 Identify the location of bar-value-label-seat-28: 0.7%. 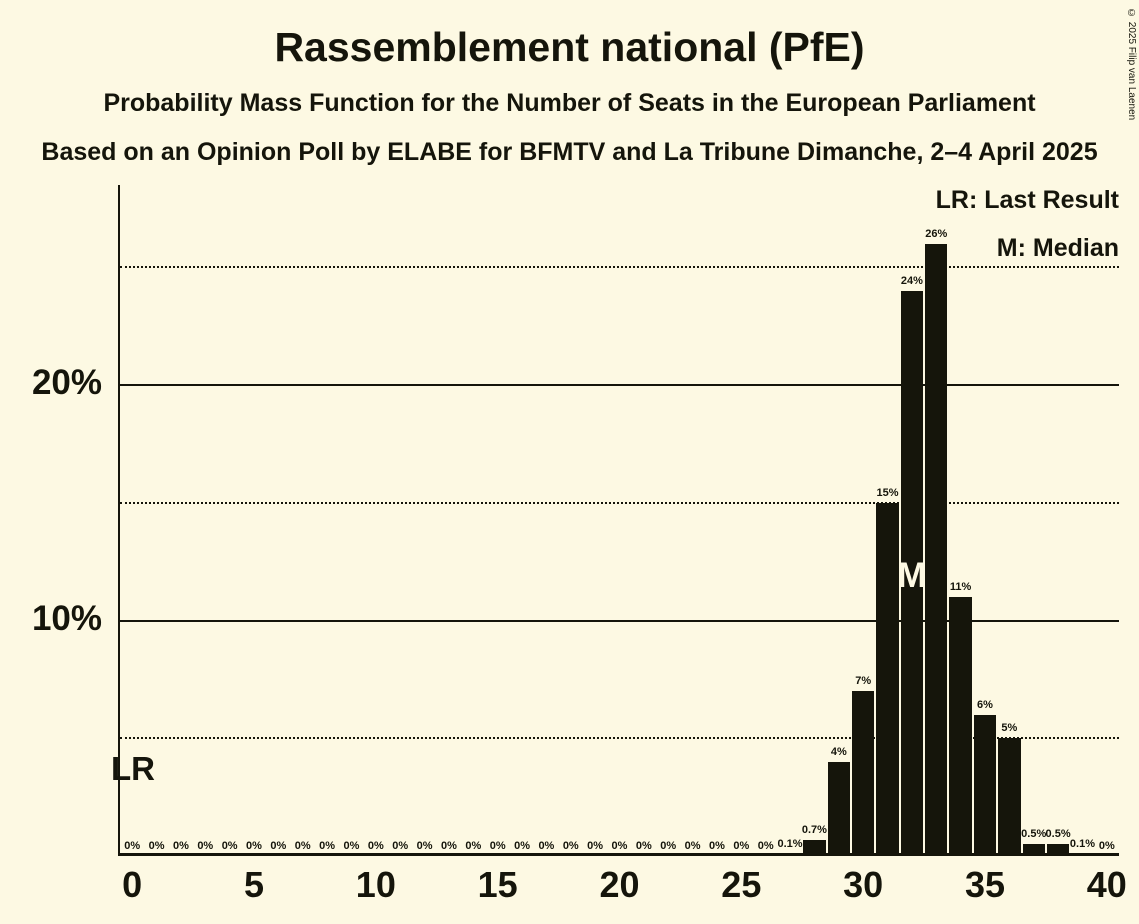
(814, 829).